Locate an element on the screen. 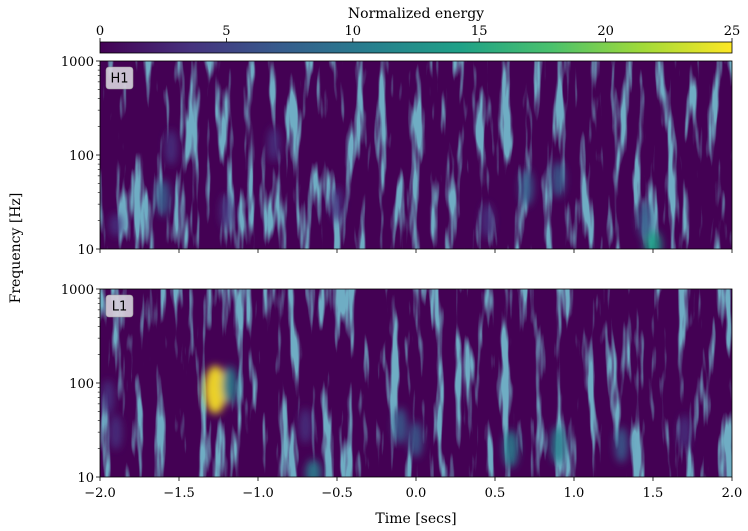  colorbar: Normalized energy 0 5 10 15 20 25 is located at coordinates (418, 30).